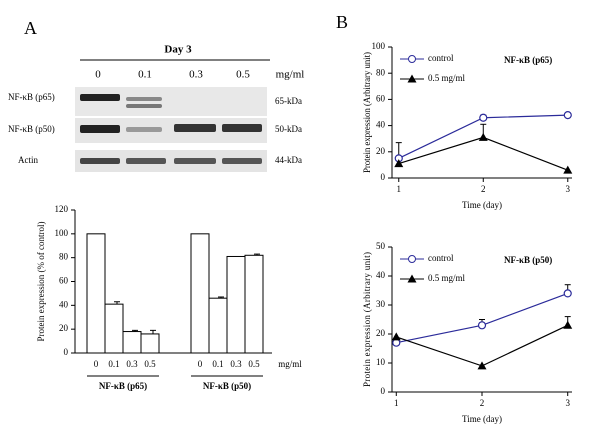 The width and height of the screenshot is (600, 427). Describe the element at coordinates (28, 160) in the screenshot. I see `blot-row-label: Actin` at that location.